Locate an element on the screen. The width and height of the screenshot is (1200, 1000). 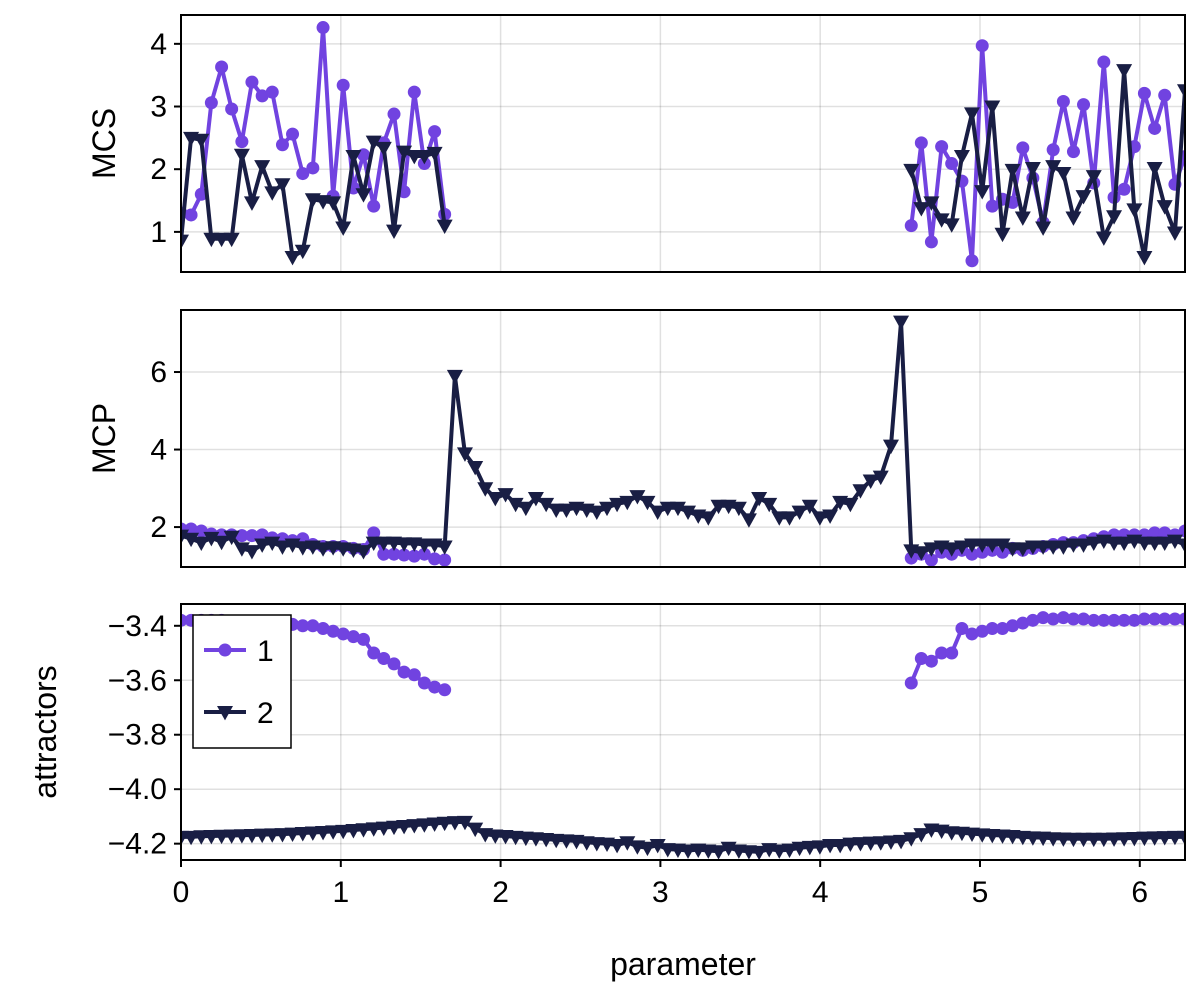
legend-label: 2 is located at coordinates (265, 713).